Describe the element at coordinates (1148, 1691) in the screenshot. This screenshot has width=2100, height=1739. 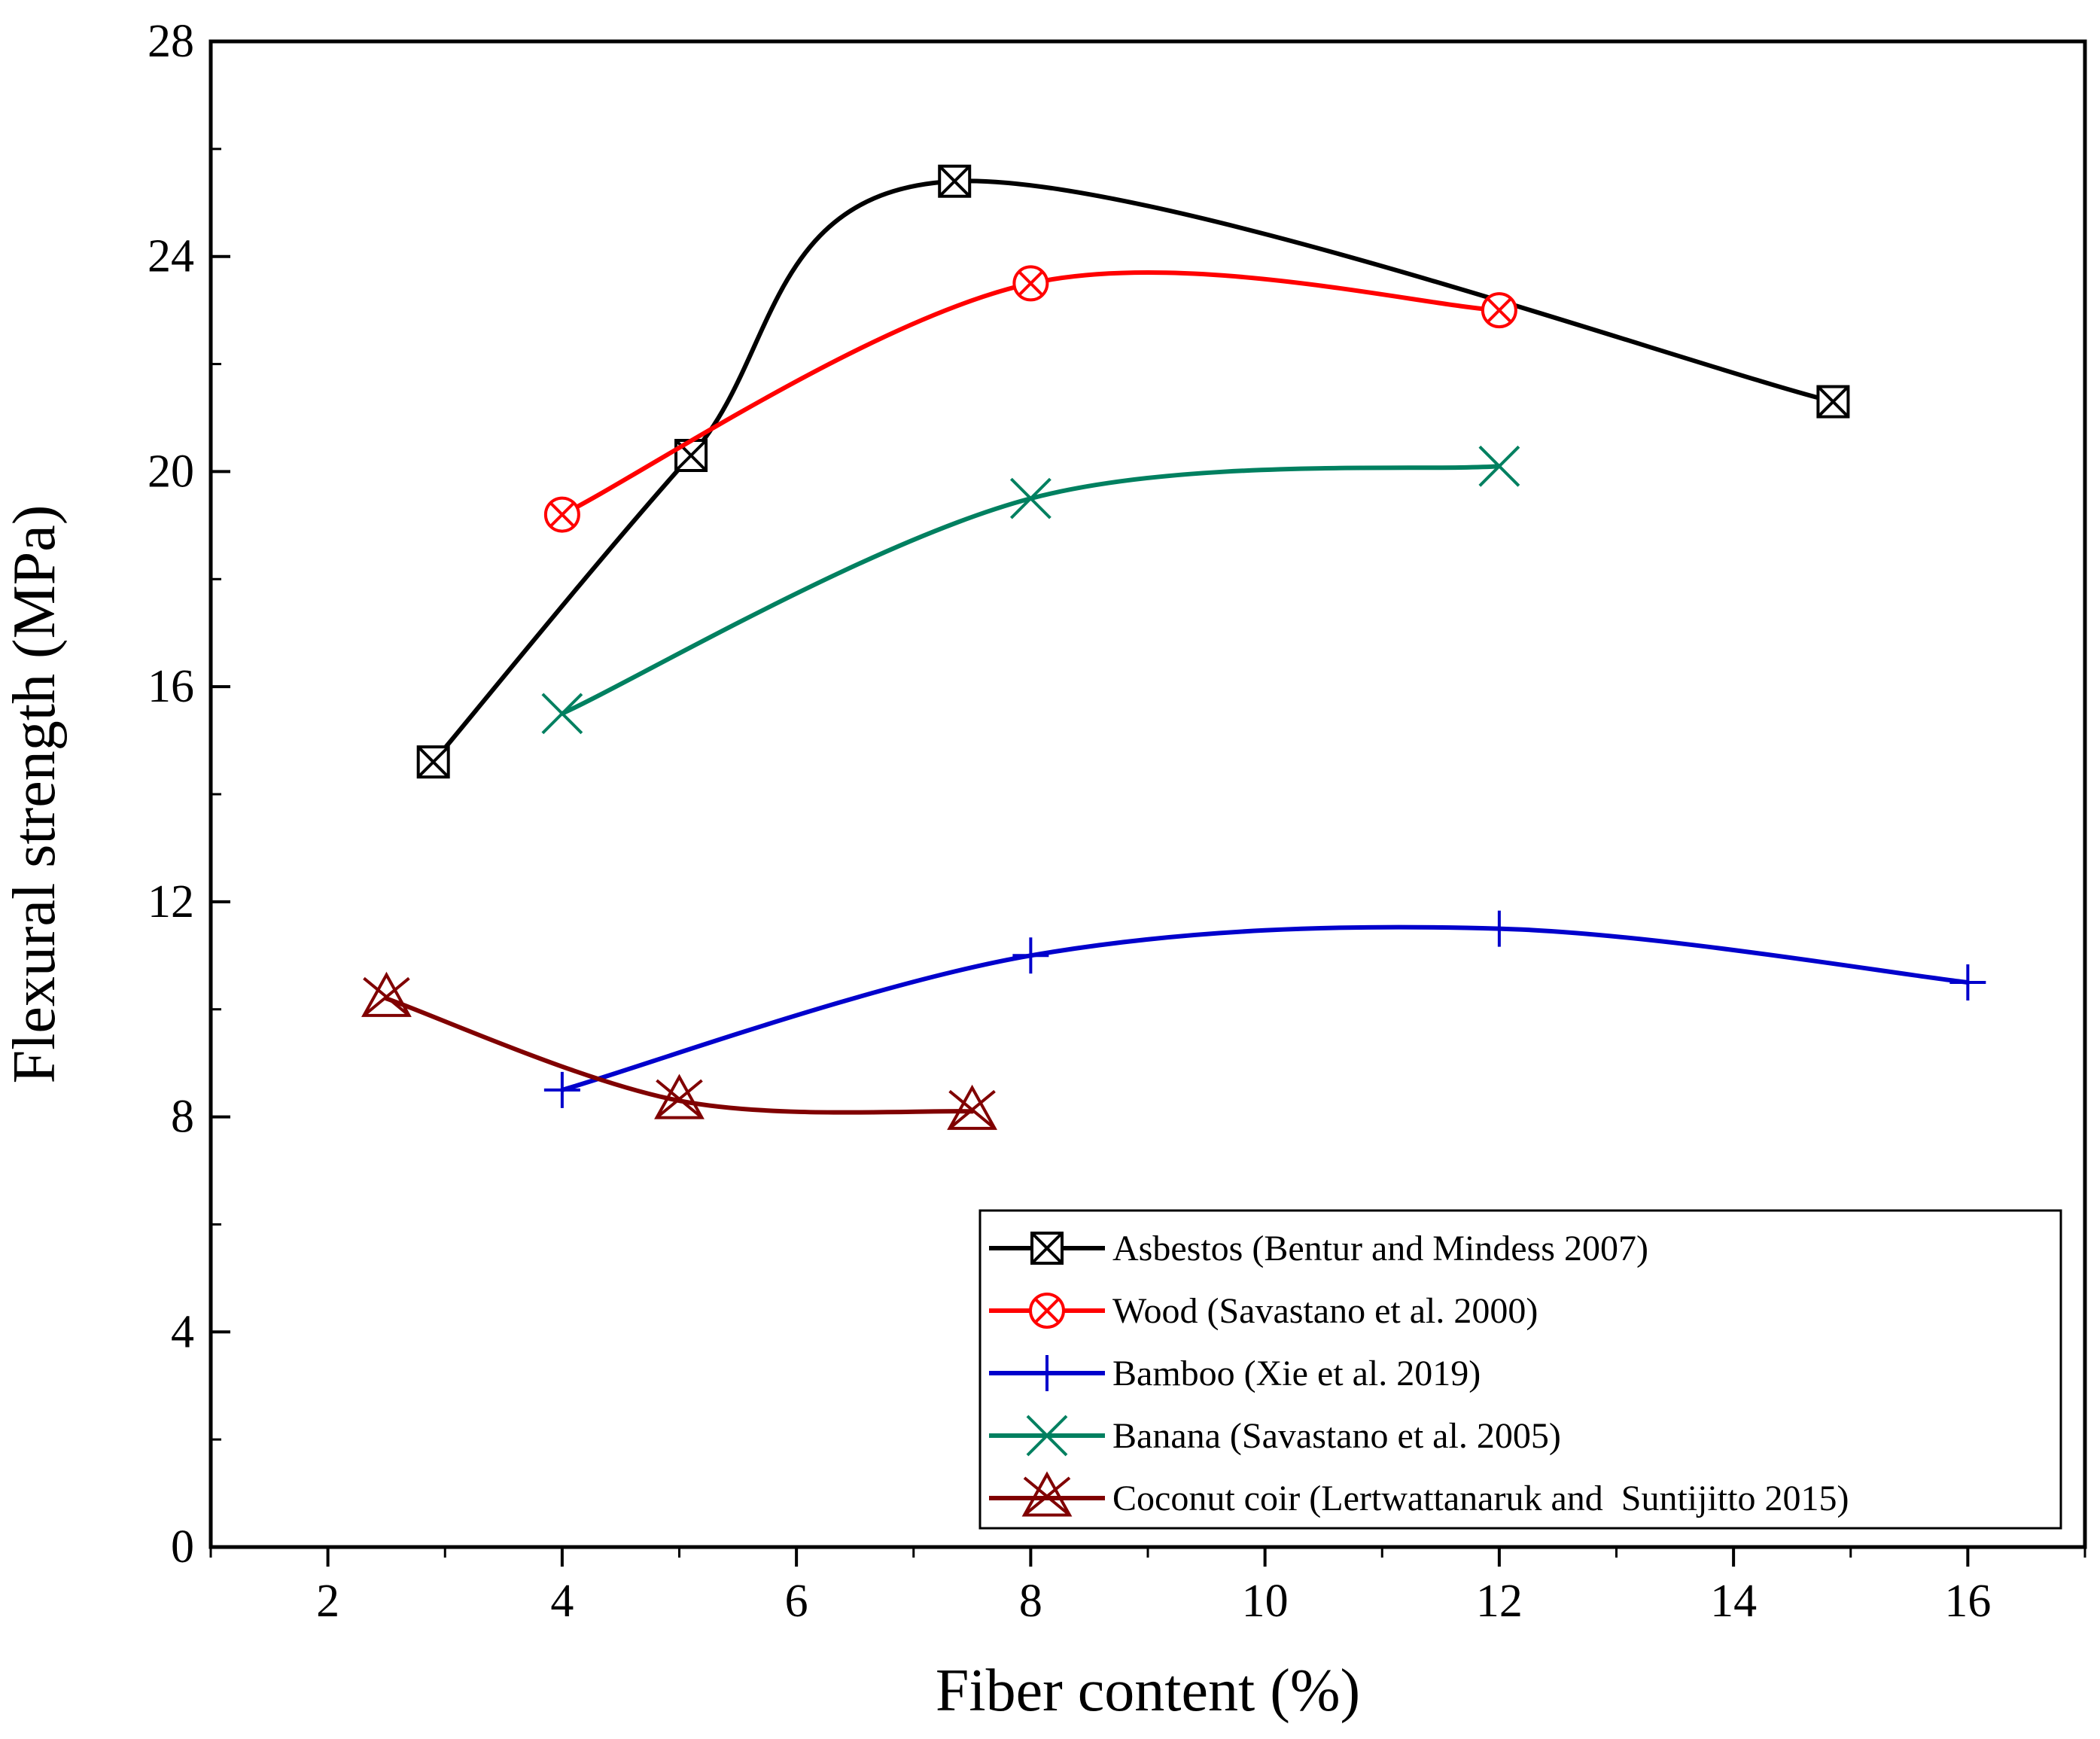
I see `x-axis-title: Fiber content (%)` at that location.